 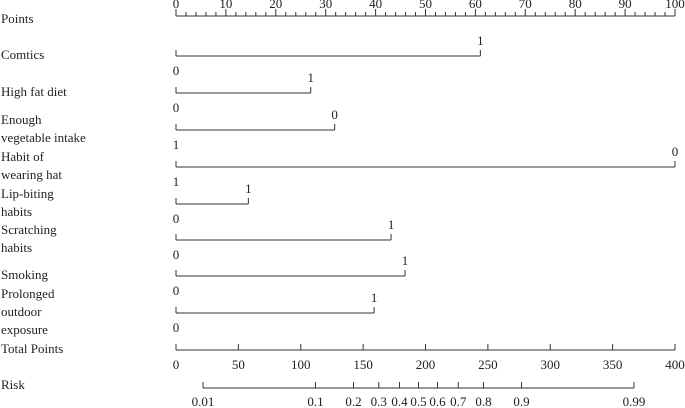 What do you see at coordinates (21, 119) in the screenshot?
I see `variable-label: Enough` at bounding box center [21, 119].